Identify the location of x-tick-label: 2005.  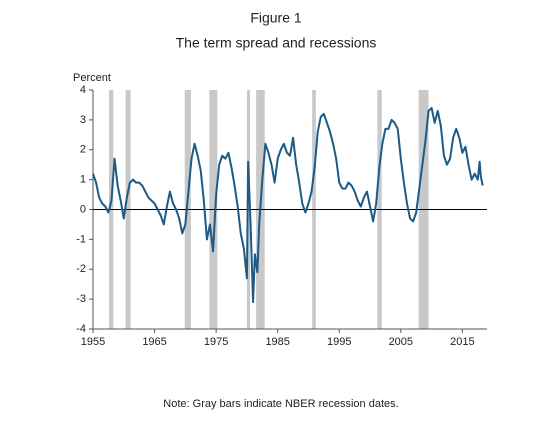
(401, 342).